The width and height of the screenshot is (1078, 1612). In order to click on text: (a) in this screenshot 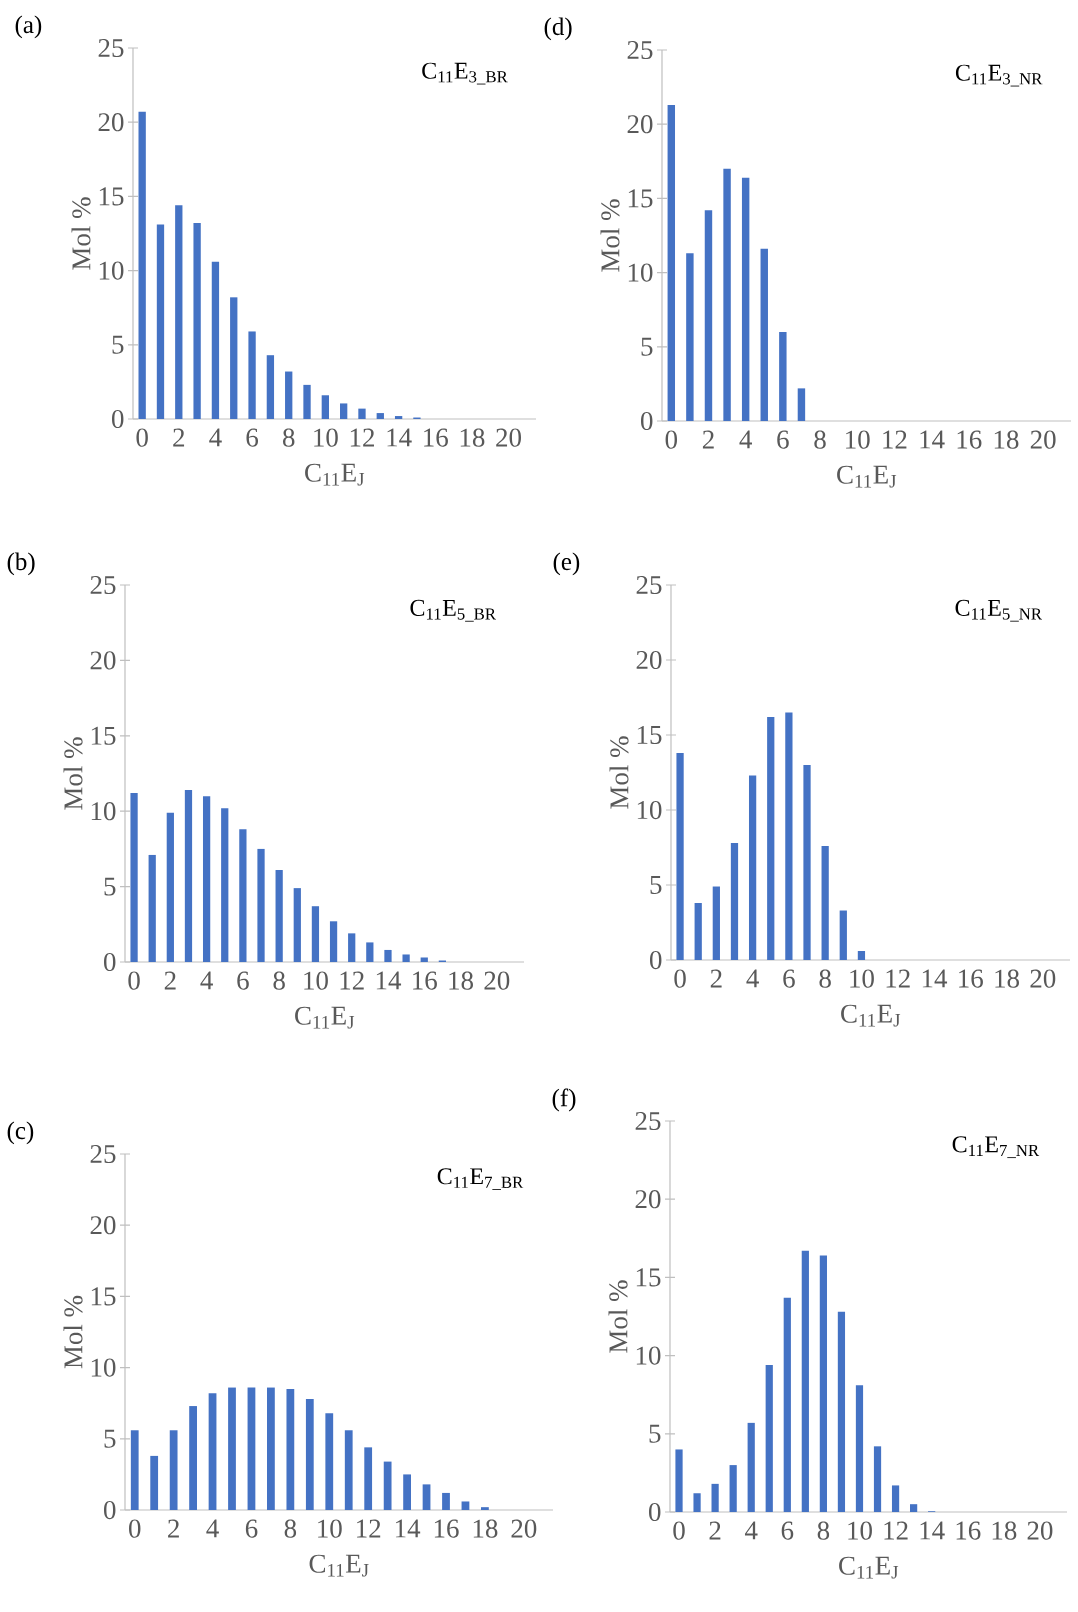, I will do `click(28, 27)`.